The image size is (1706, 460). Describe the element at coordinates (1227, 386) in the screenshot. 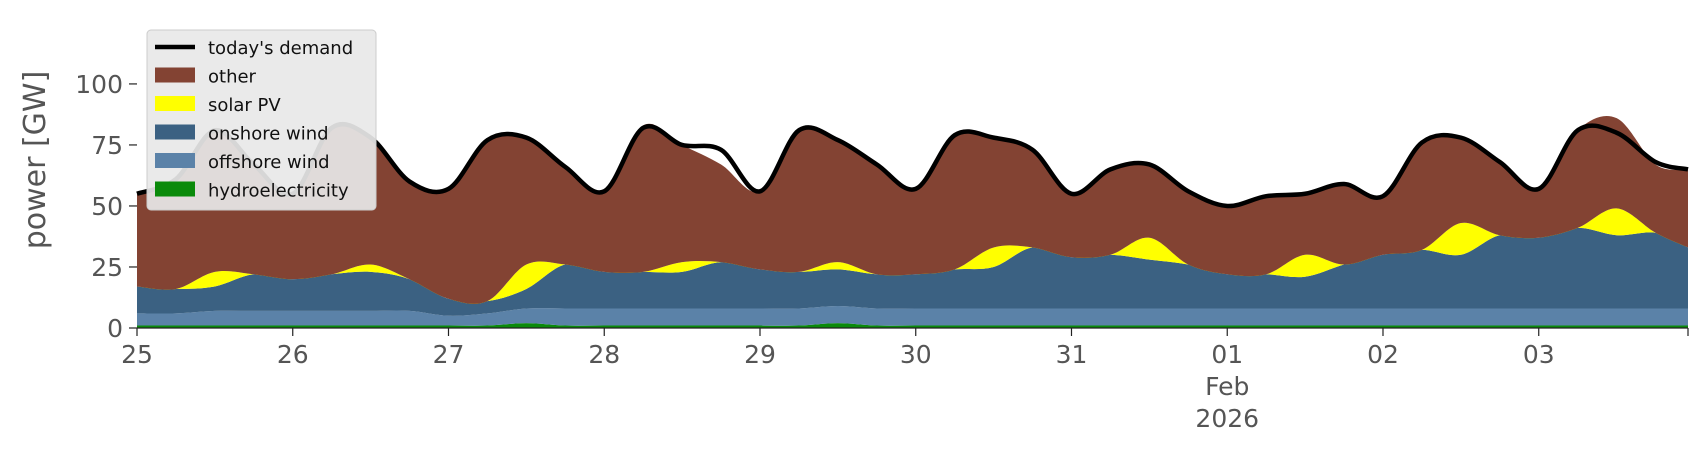

I see `x-tick-label: Feb` at that location.